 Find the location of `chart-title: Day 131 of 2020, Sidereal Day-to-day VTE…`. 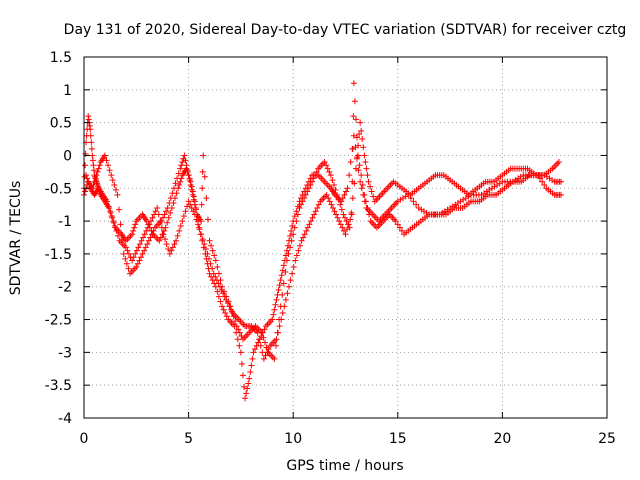

chart-title: Day 131 of 2020, Sidereal Day-to-day VTE… is located at coordinates (345, 30).